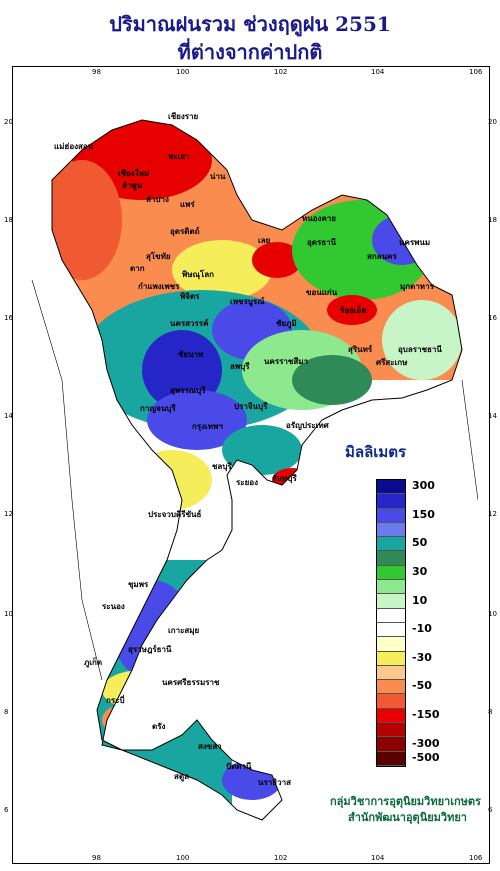 This screenshot has width=500, height=871. I want to click on top-tick-98: 98, so click(96, 72).